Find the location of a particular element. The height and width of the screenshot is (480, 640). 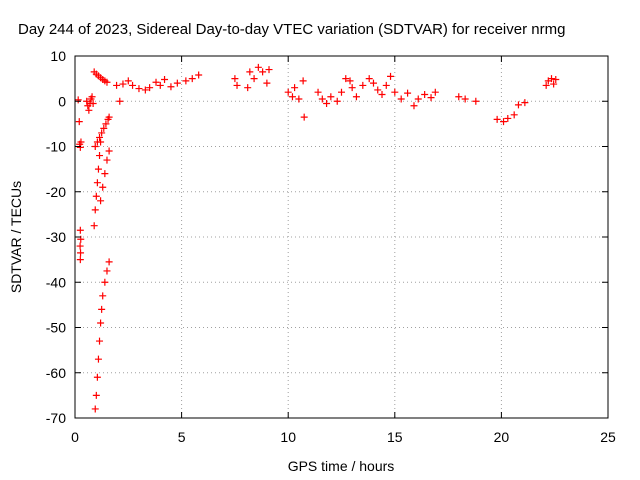

y-tick-label: -10 is located at coordinates (56, 147).